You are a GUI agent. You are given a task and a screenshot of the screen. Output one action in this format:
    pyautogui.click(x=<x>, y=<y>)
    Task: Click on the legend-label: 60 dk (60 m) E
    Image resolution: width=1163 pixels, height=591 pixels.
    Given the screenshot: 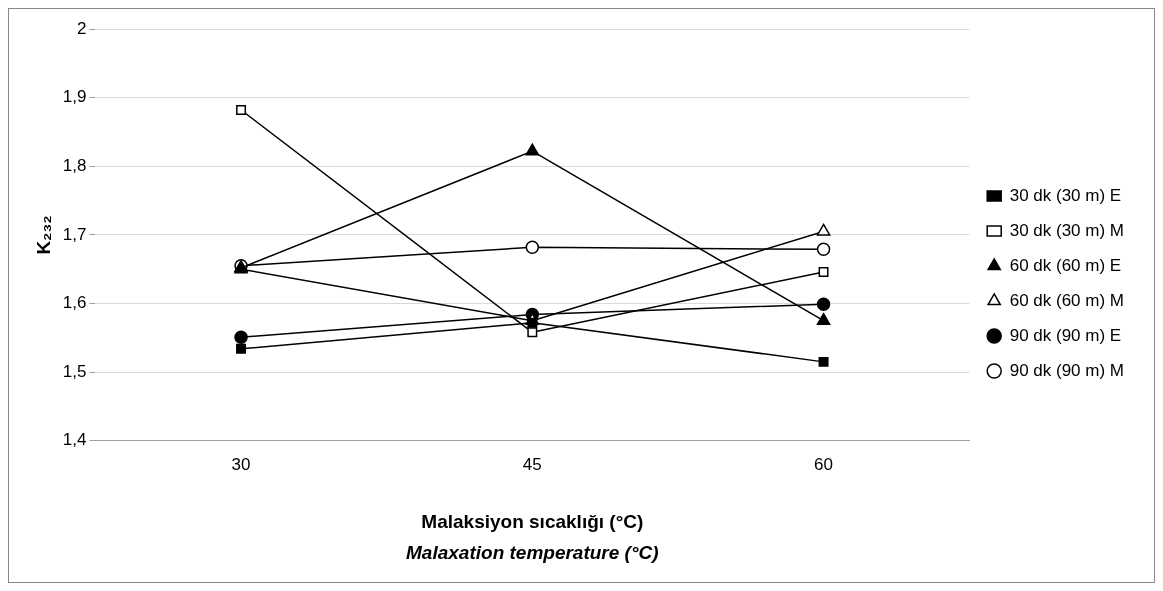 What is the action you would take?
    pyautogui.click(x=1065, y=265)
    